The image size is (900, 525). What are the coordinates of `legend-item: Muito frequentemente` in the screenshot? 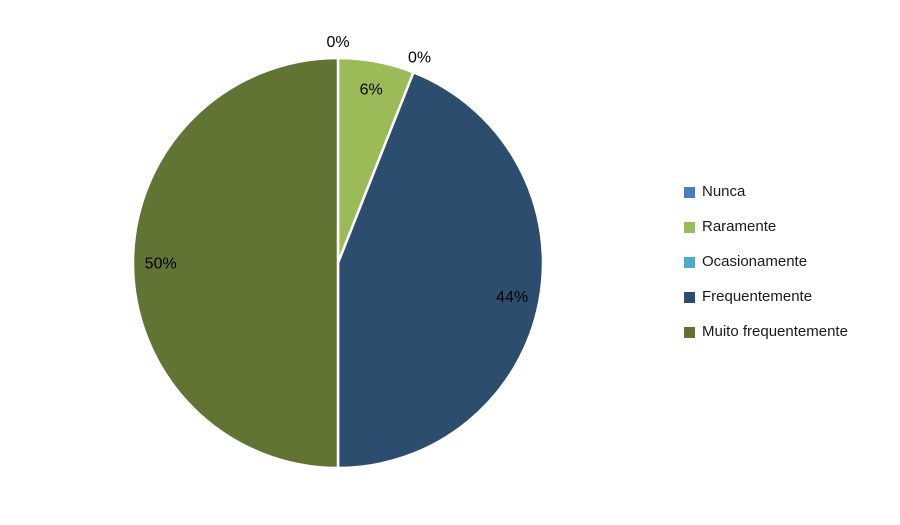 It's located at (766, 332).